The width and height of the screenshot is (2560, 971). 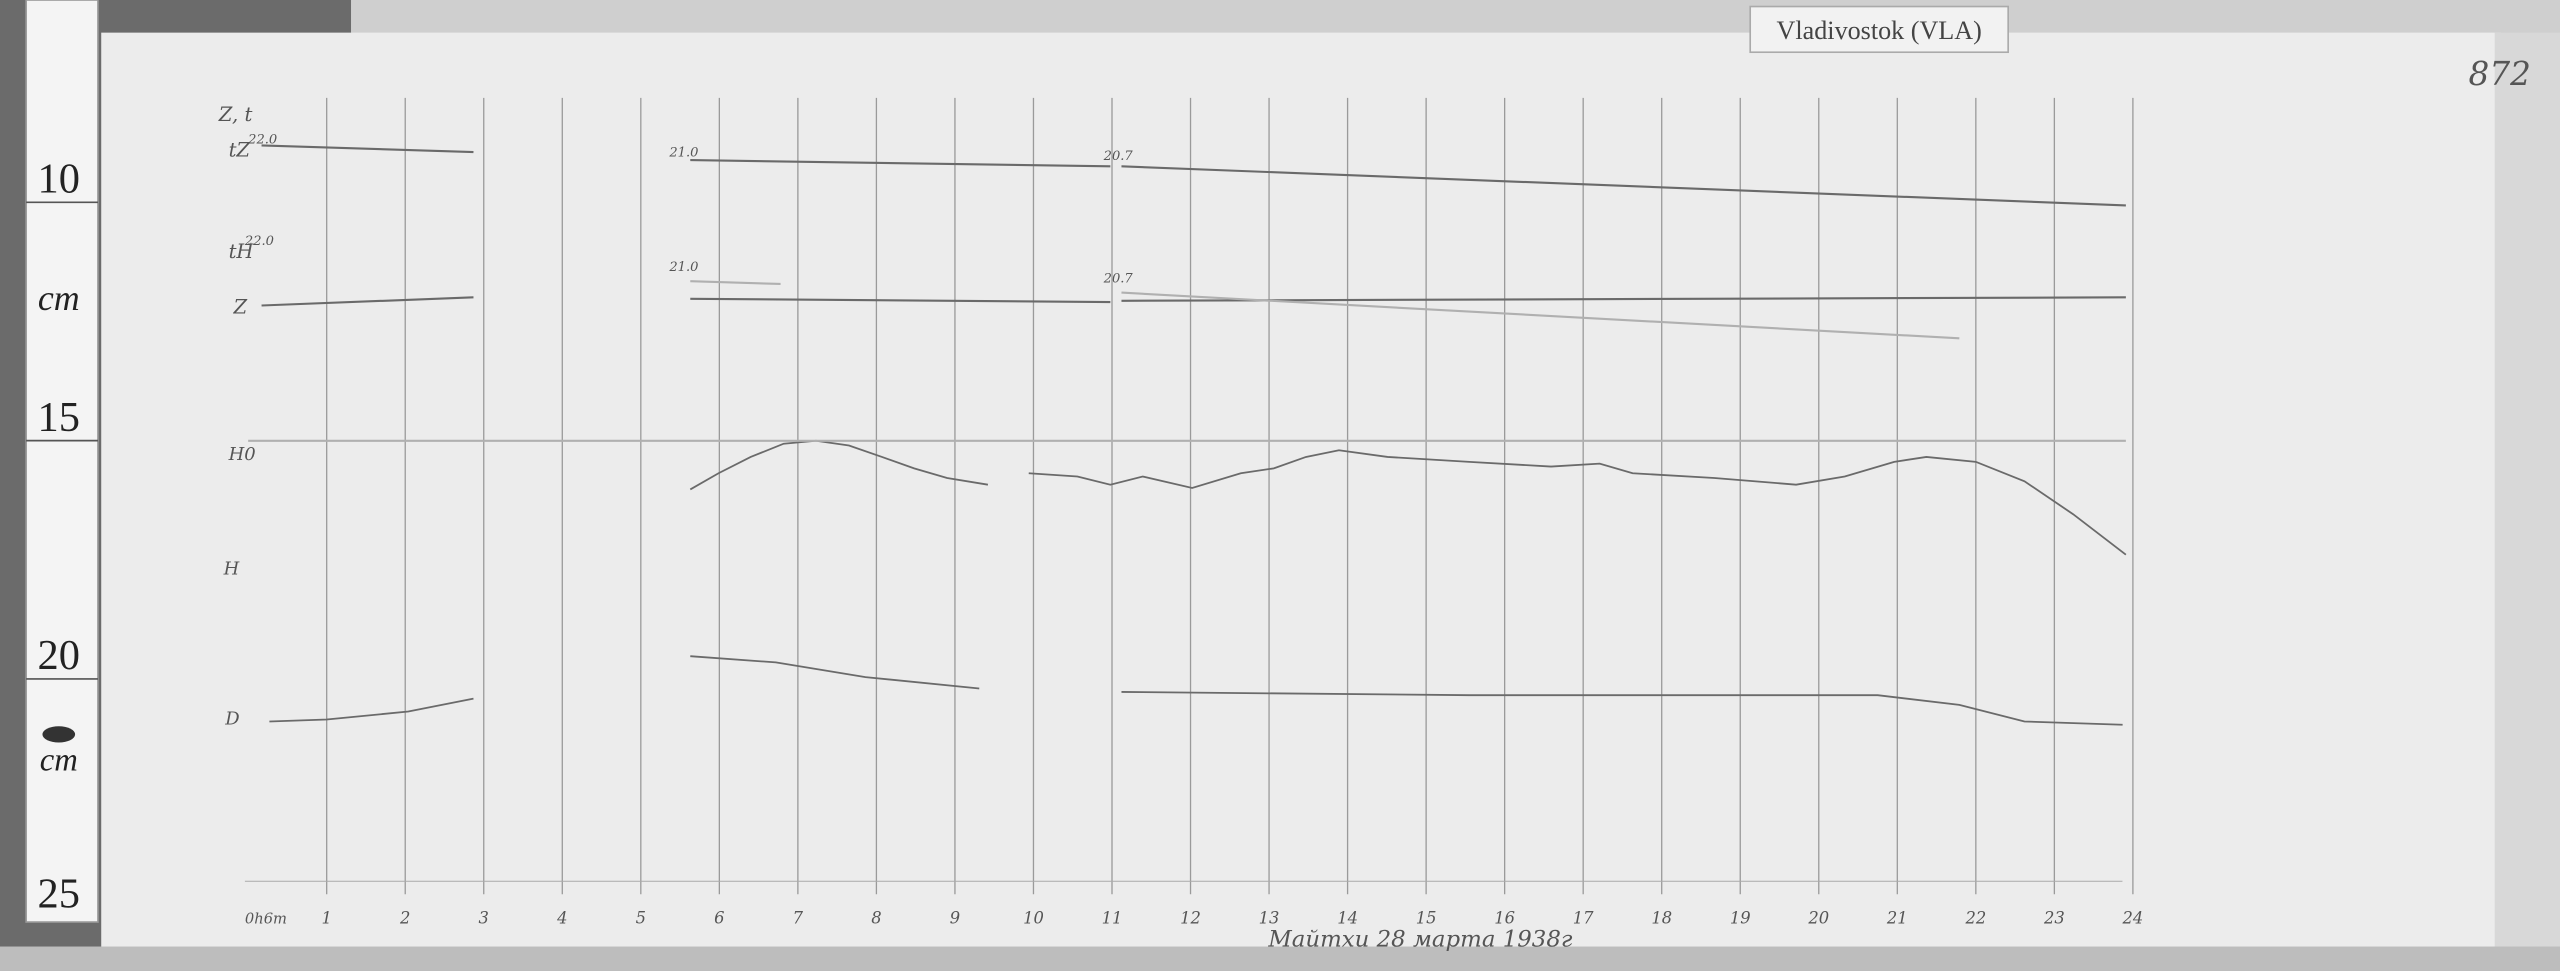 I want to click on bottom-edge, so click(x=1280, y=958).